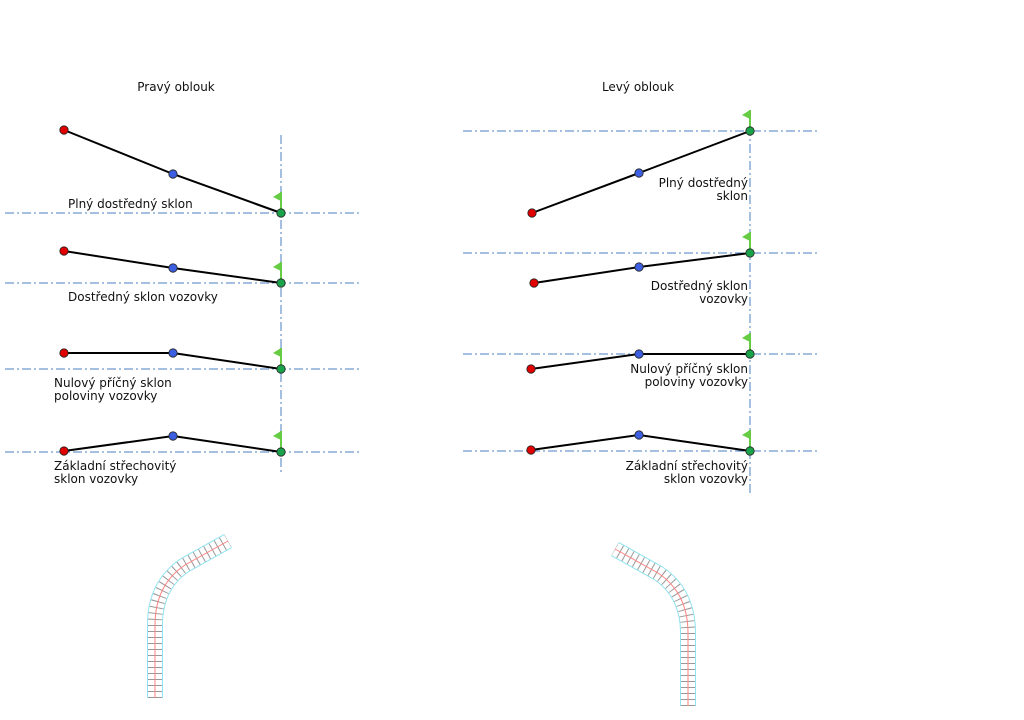 The height and width of the screenshot is (720, 1024). Describe the element at coordinates (699, 286) in the screenshot. I see `row-label: Dostředný sklon` at that location.